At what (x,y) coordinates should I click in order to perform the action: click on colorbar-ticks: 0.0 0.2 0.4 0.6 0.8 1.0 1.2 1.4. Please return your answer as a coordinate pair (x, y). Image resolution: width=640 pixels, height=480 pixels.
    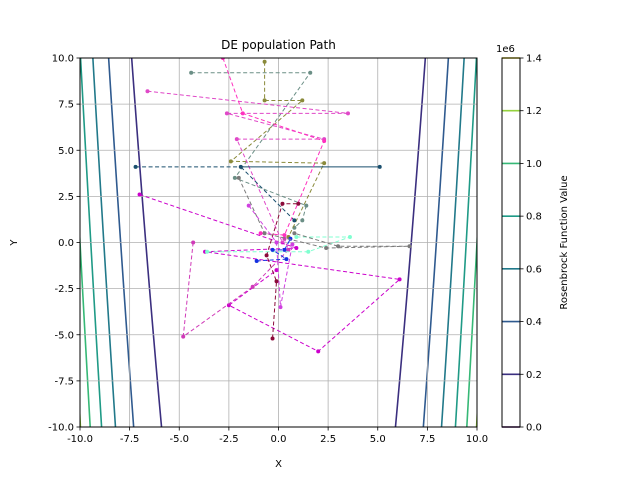
    Looking at the image, I should click on (531, 244).